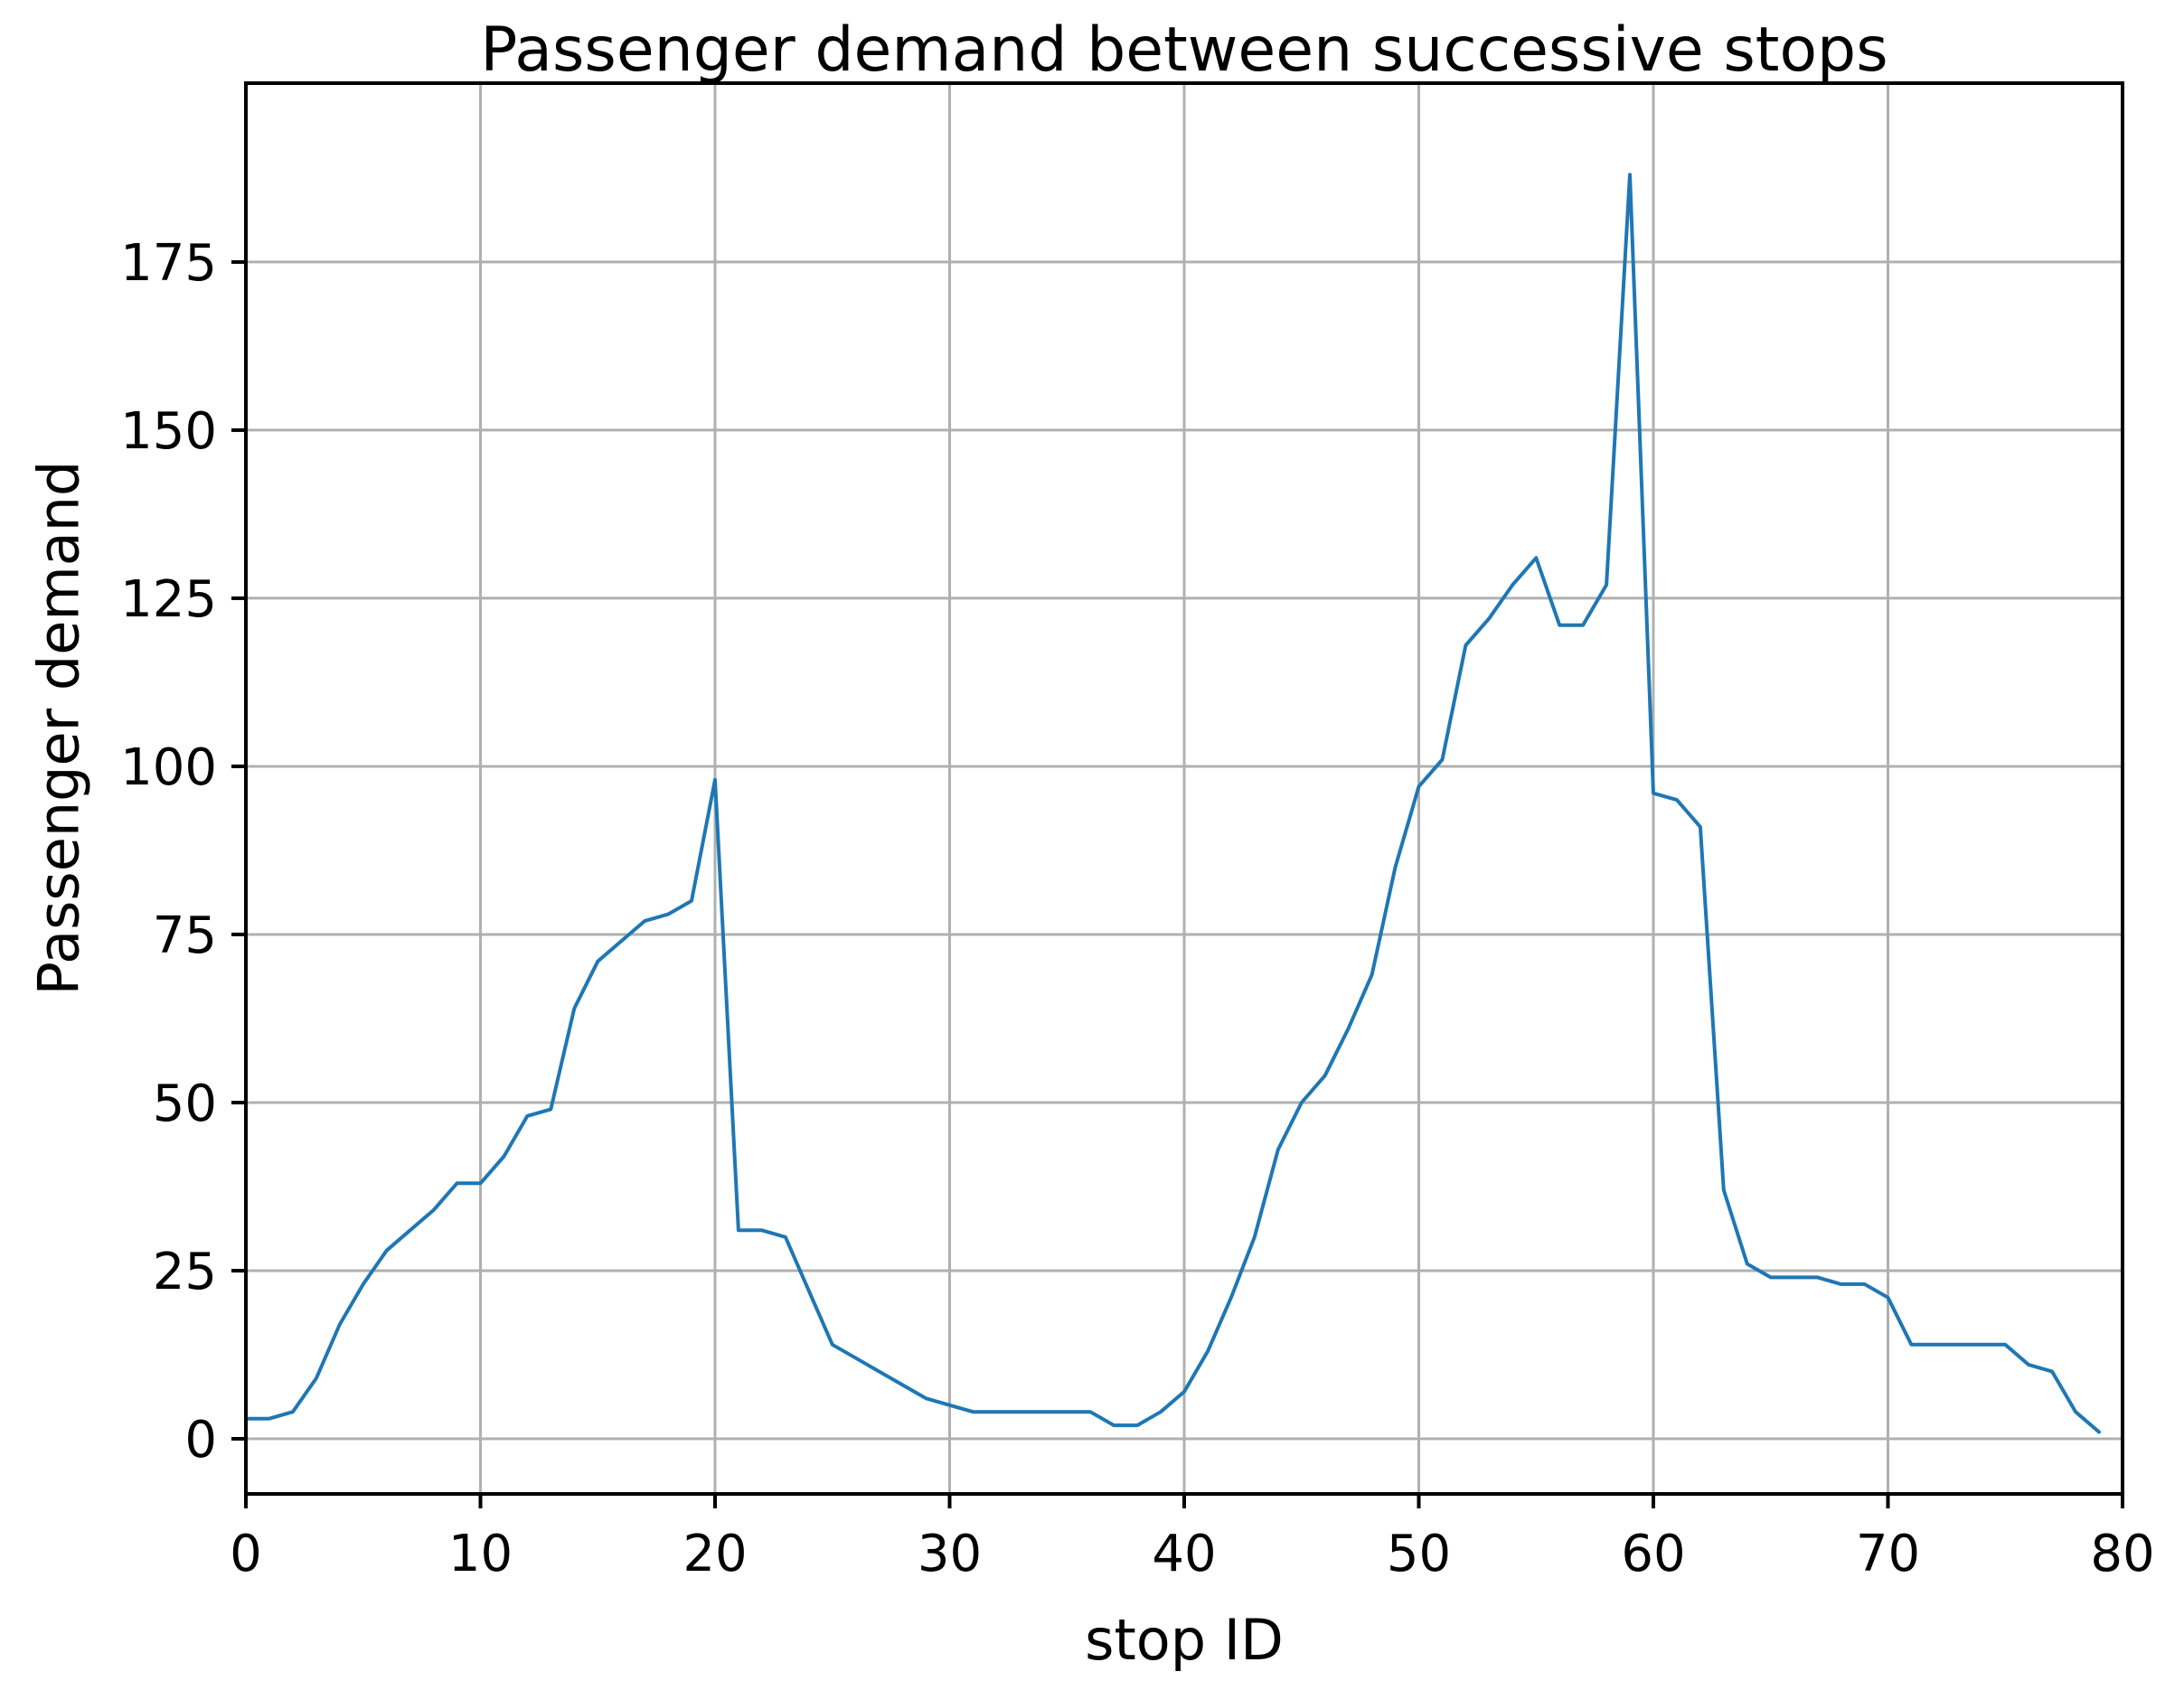 This screenshot has width=2184, height=1681. Describe the element at coordinates (1888, 1554) in the screenshot. I see `x-tick-label-70: 70` at that location.